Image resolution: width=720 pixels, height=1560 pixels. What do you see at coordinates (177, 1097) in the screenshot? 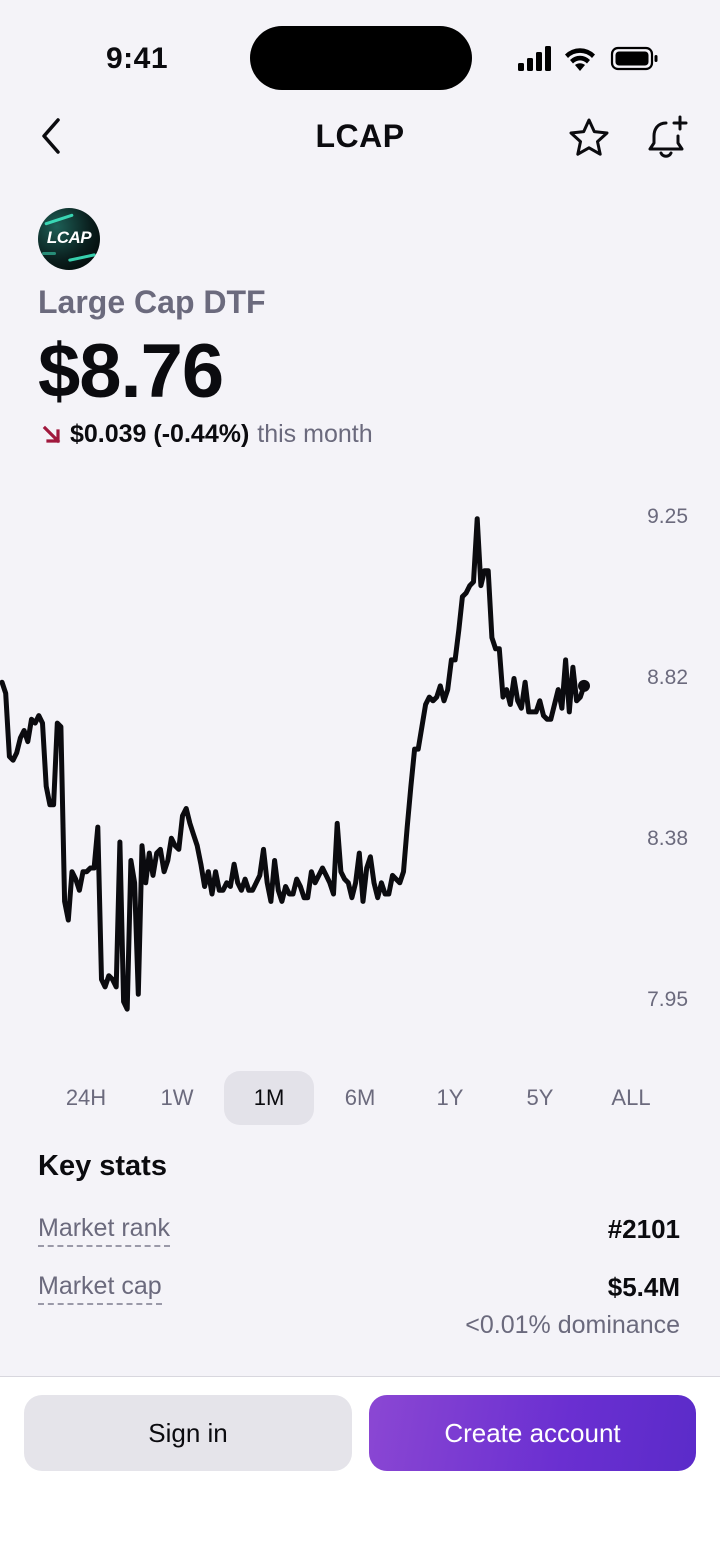
I see `tab-1w: 1W` at bounding box center [177, 1097].